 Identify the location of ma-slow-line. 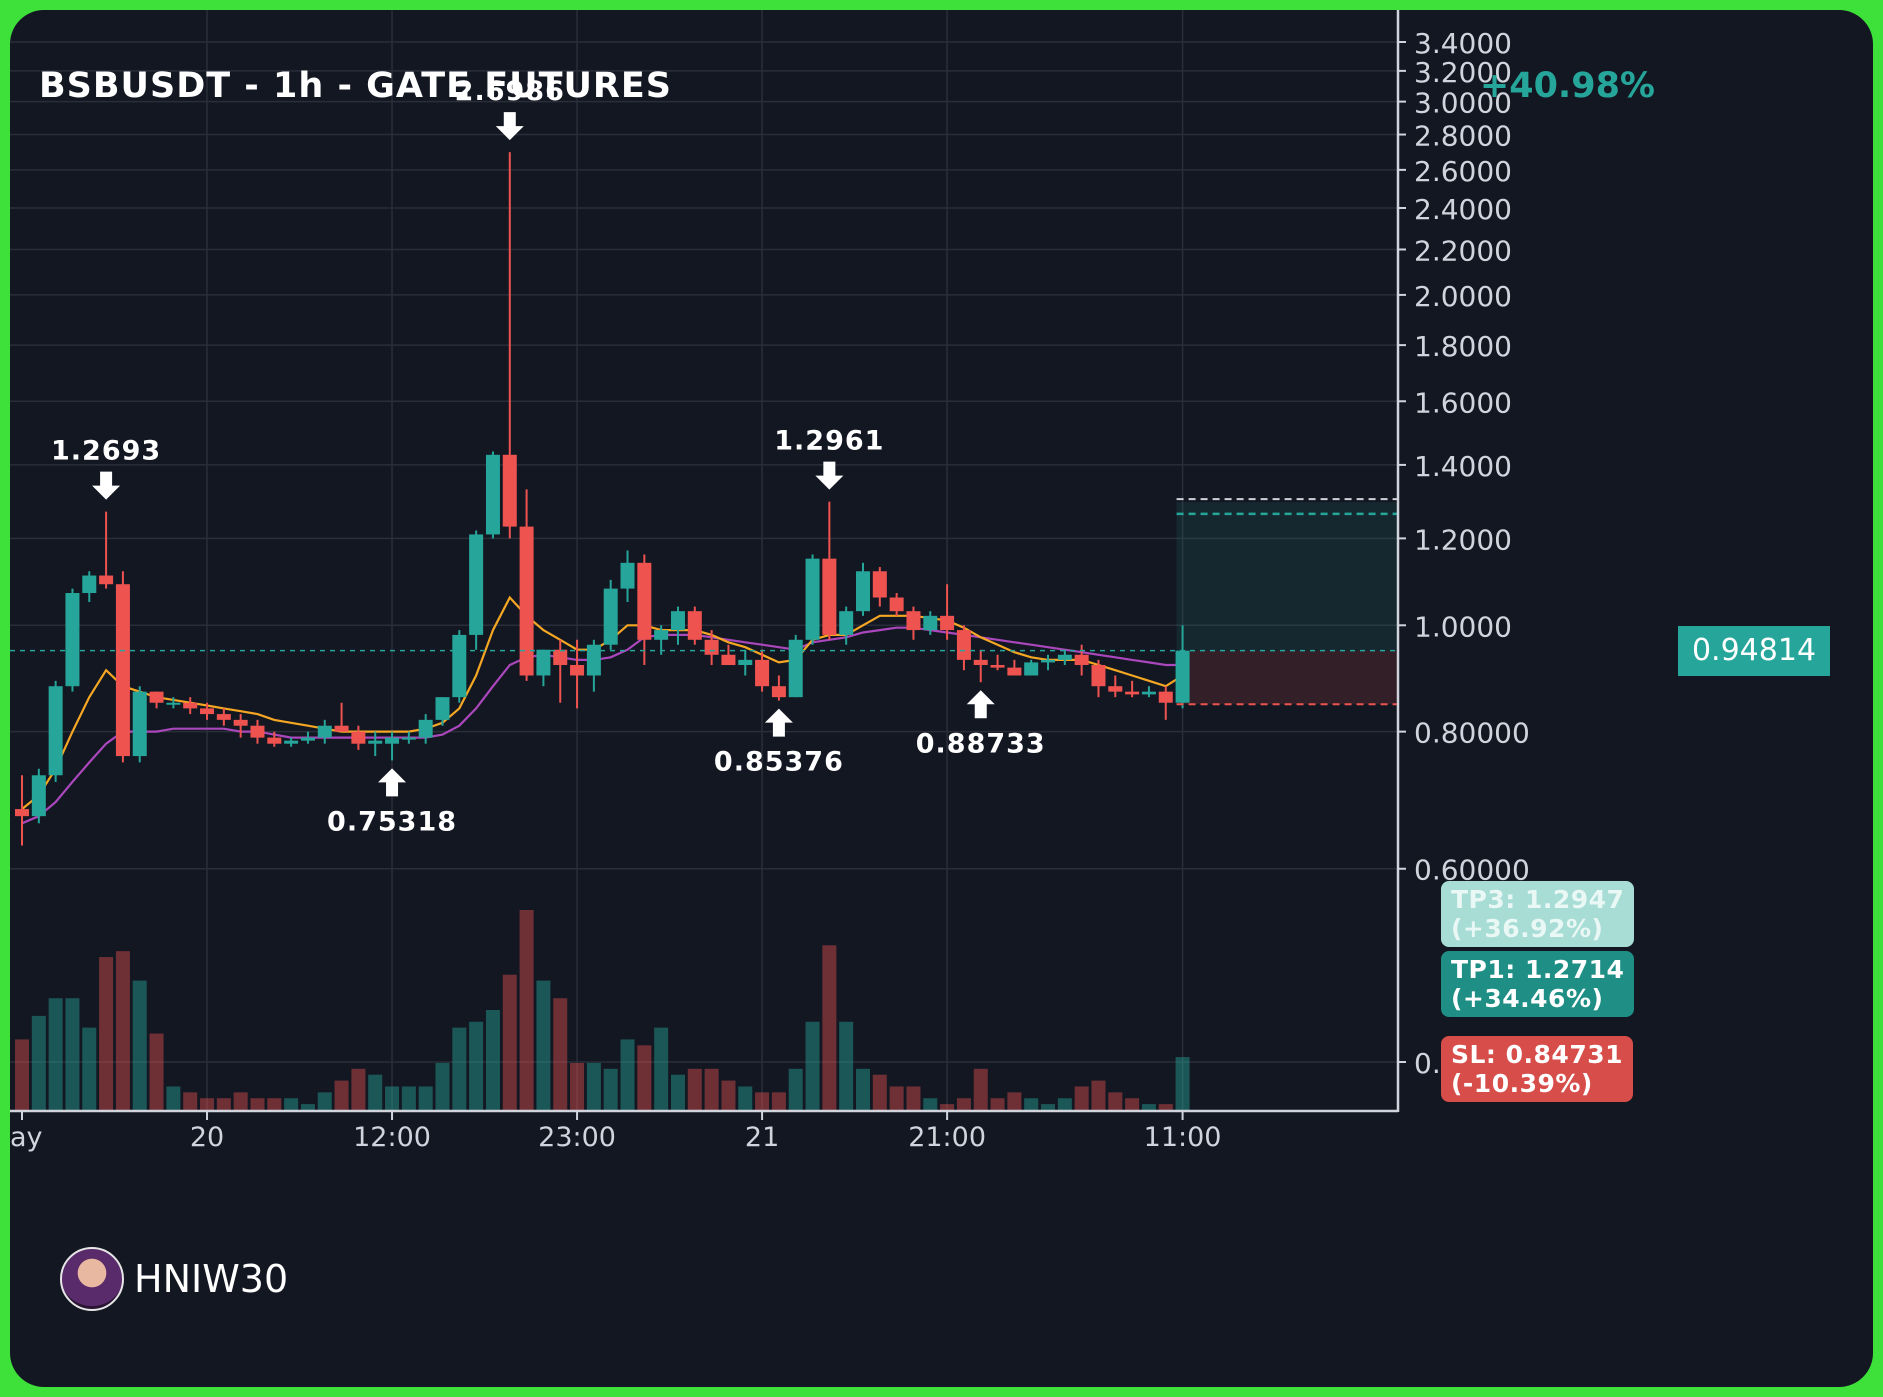
(602, 725).